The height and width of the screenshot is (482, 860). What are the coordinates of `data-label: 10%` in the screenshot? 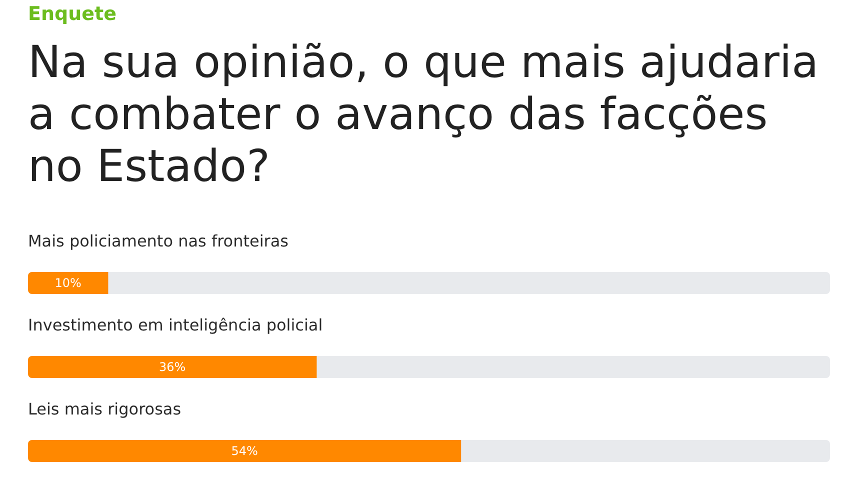 It's located at (68, 283).